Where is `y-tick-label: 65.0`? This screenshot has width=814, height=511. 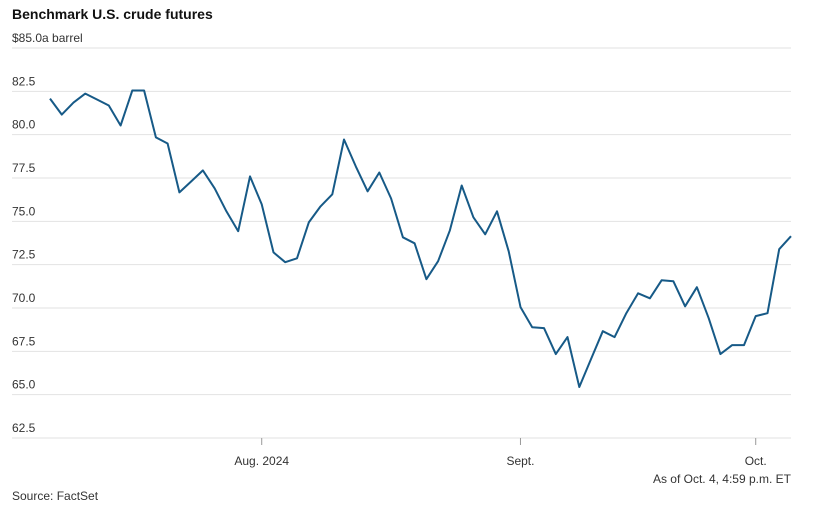
y-tick-label: 65.0 is located at coordinates (24, 385).